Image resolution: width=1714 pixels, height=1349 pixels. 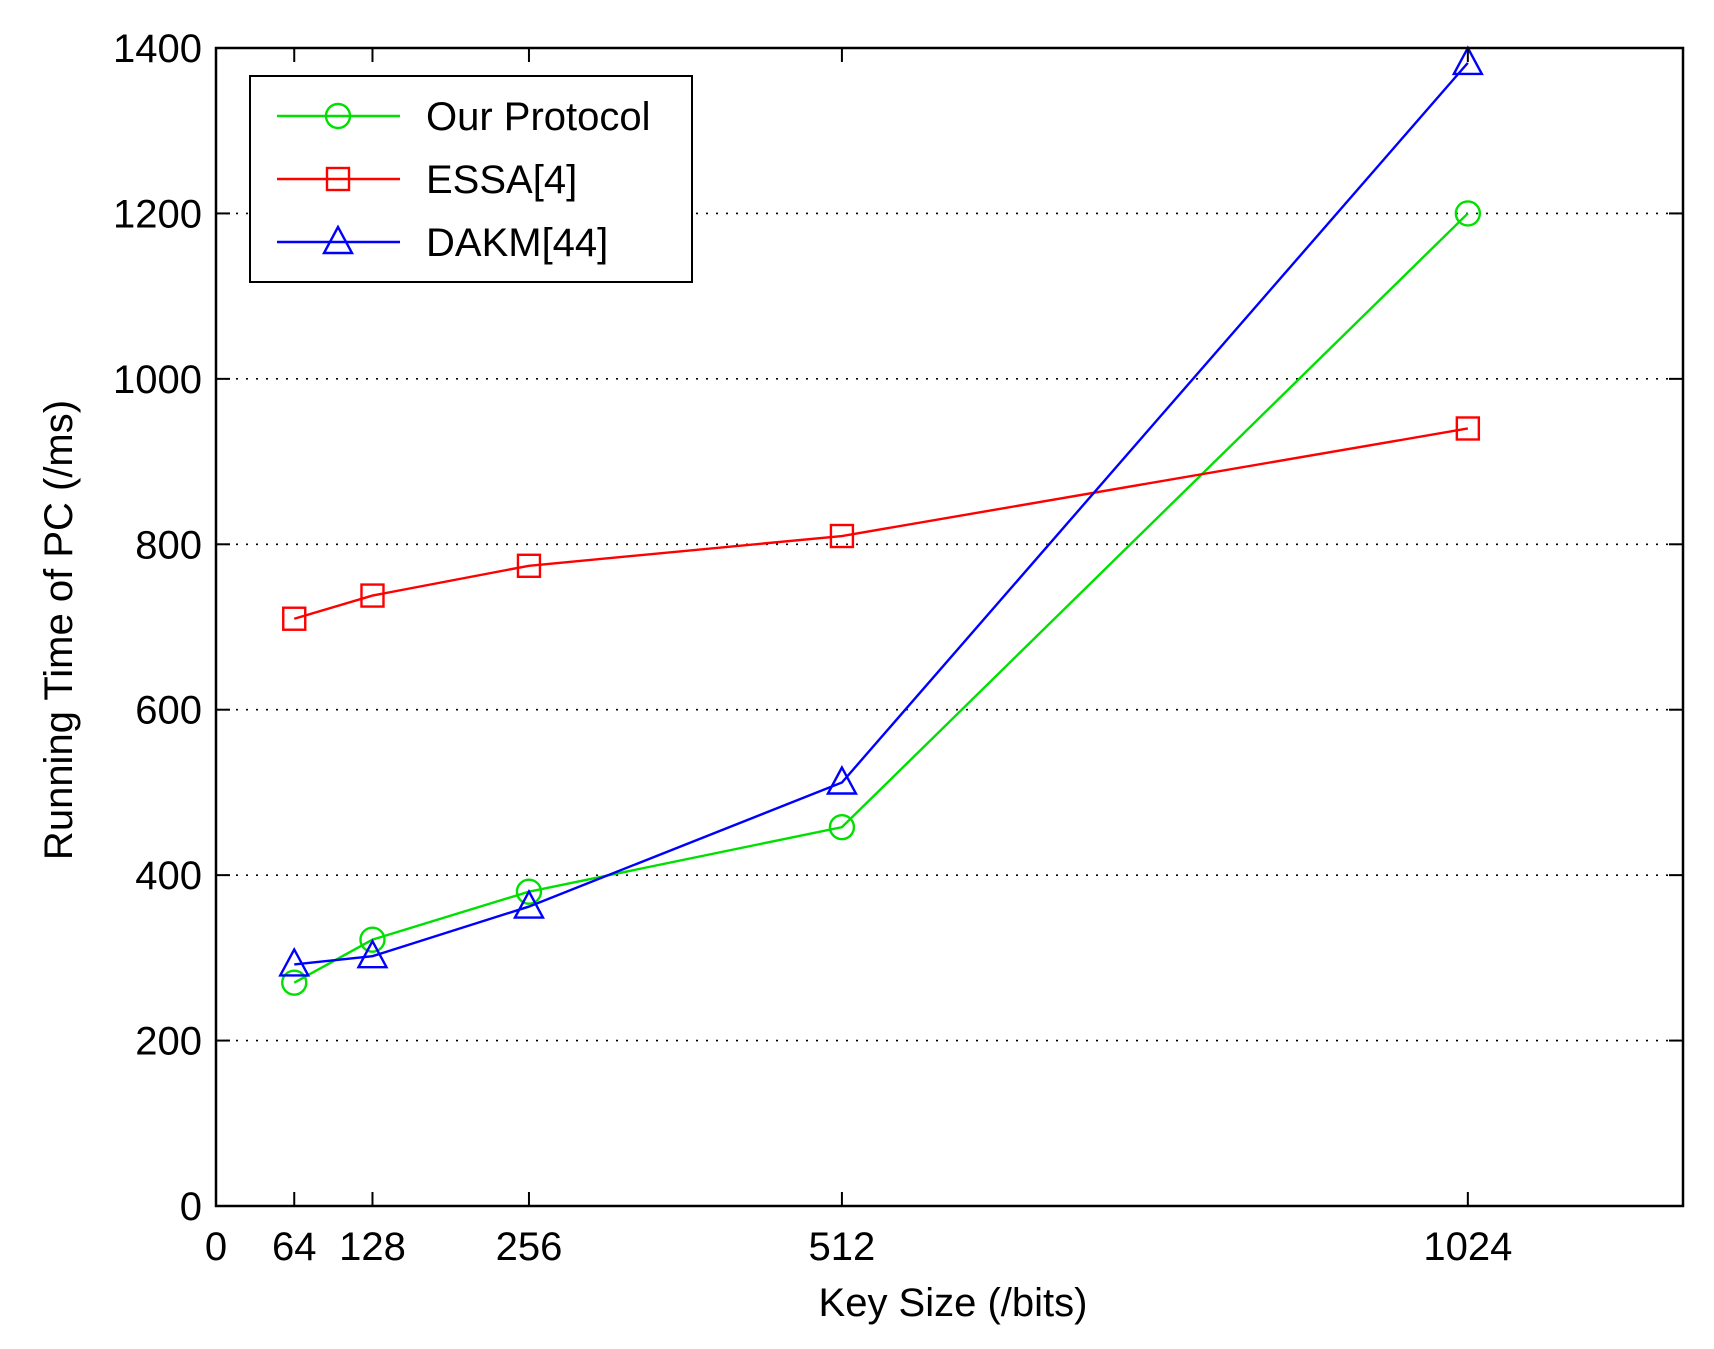 I want to click on y-tick-label: 600, so click(x=168, y=711).